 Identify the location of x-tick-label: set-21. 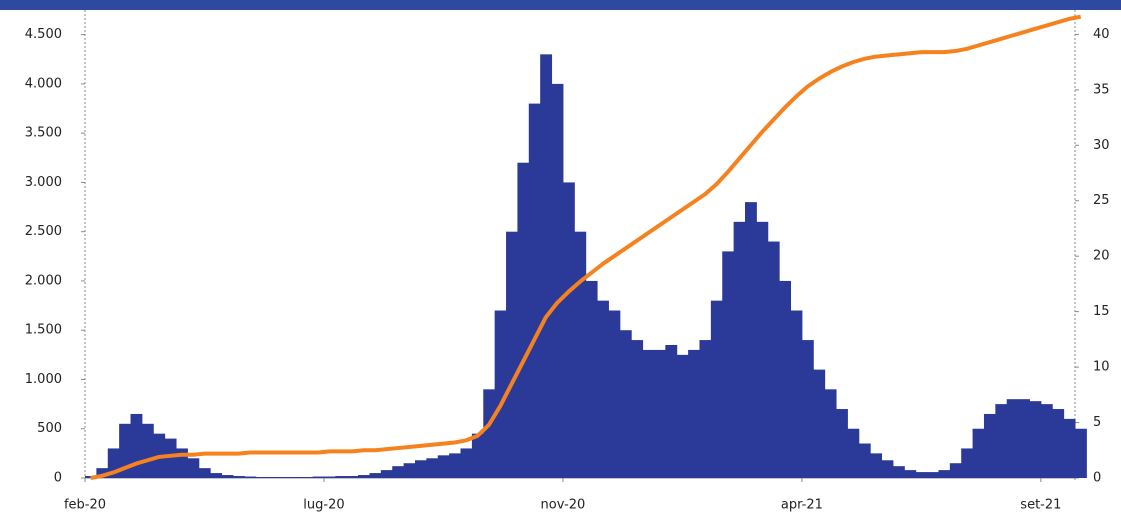
(1040, 505).